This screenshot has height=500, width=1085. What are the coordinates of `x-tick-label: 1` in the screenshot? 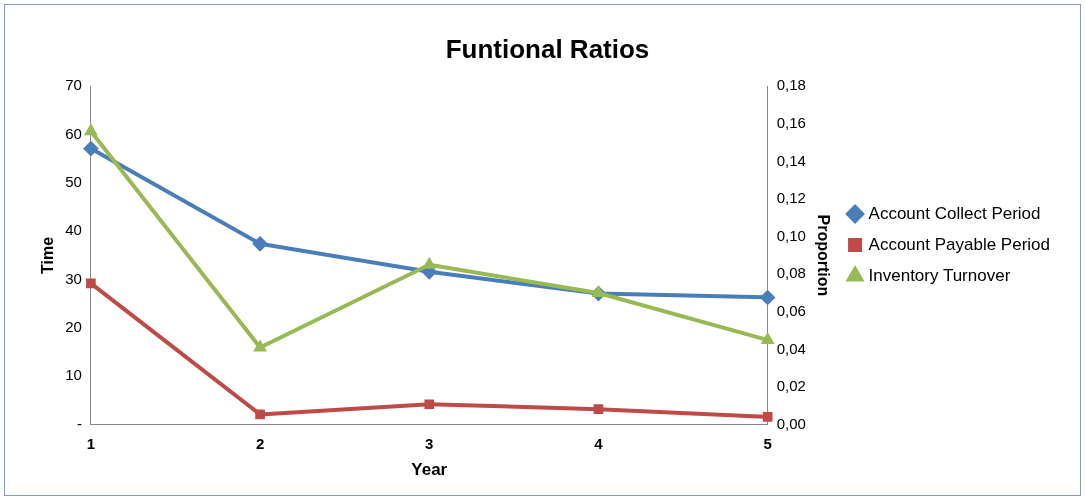 It's located at (91, 443).